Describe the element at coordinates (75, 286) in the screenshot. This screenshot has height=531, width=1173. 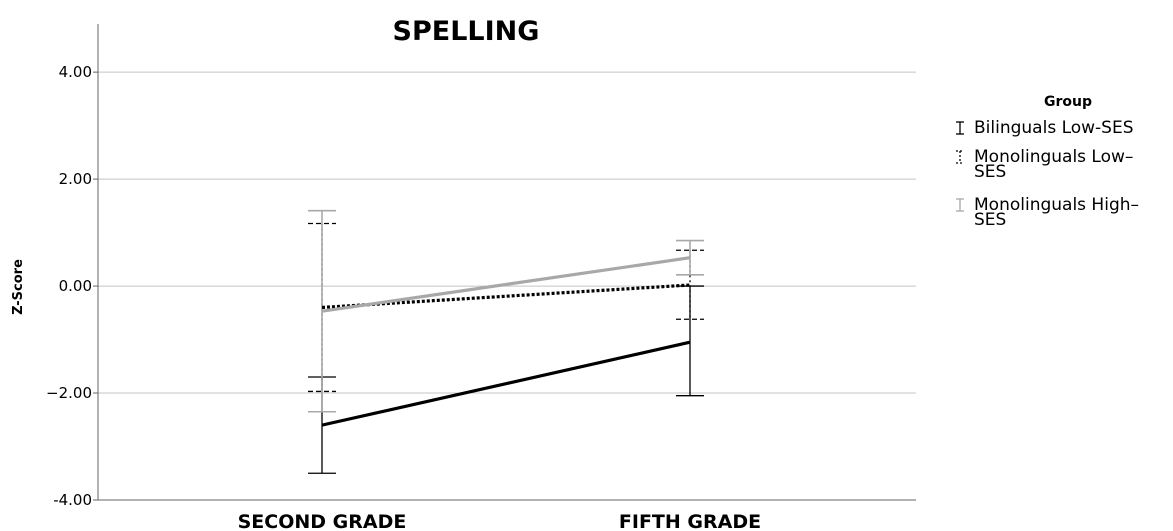
I see `y-tick-label: 0.00` at that location.